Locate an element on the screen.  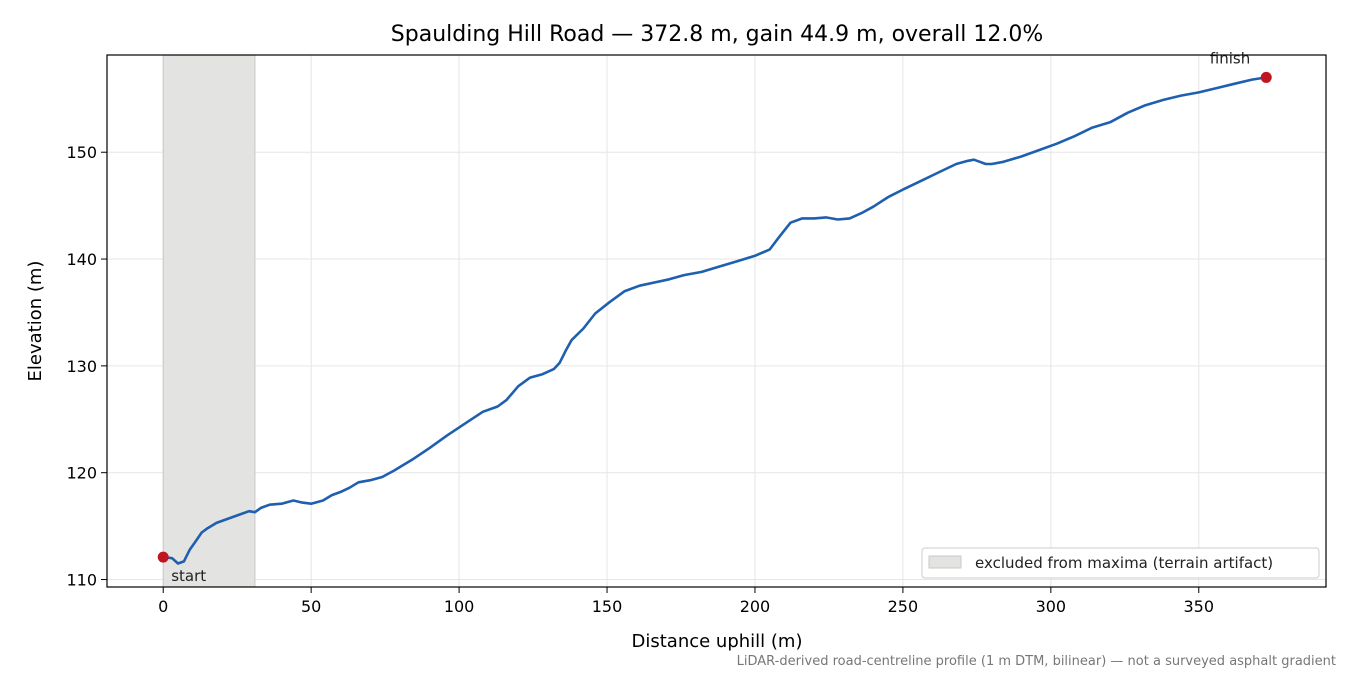
x-tick-label: 100 is located at coordinates (459, 606).